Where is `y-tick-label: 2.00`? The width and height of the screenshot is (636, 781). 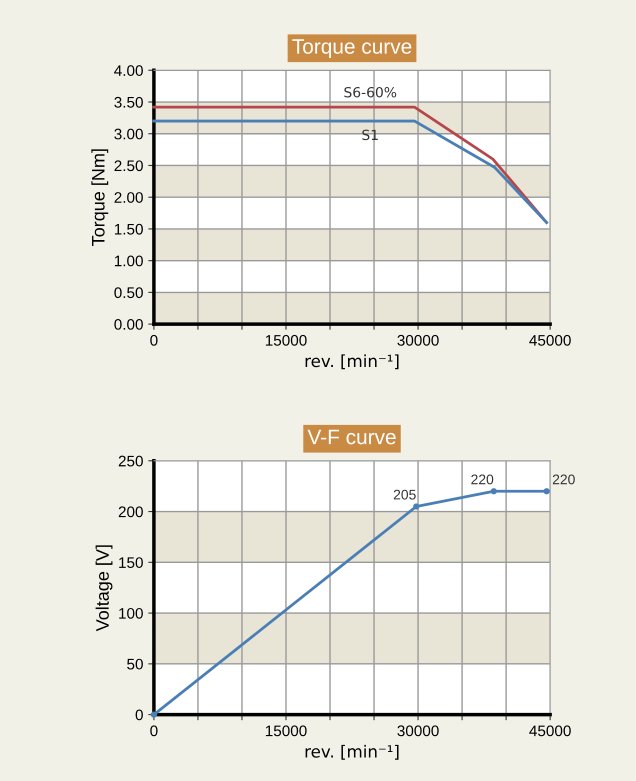 y-tick-label: 2.00 is located at coordinates (128, 197).